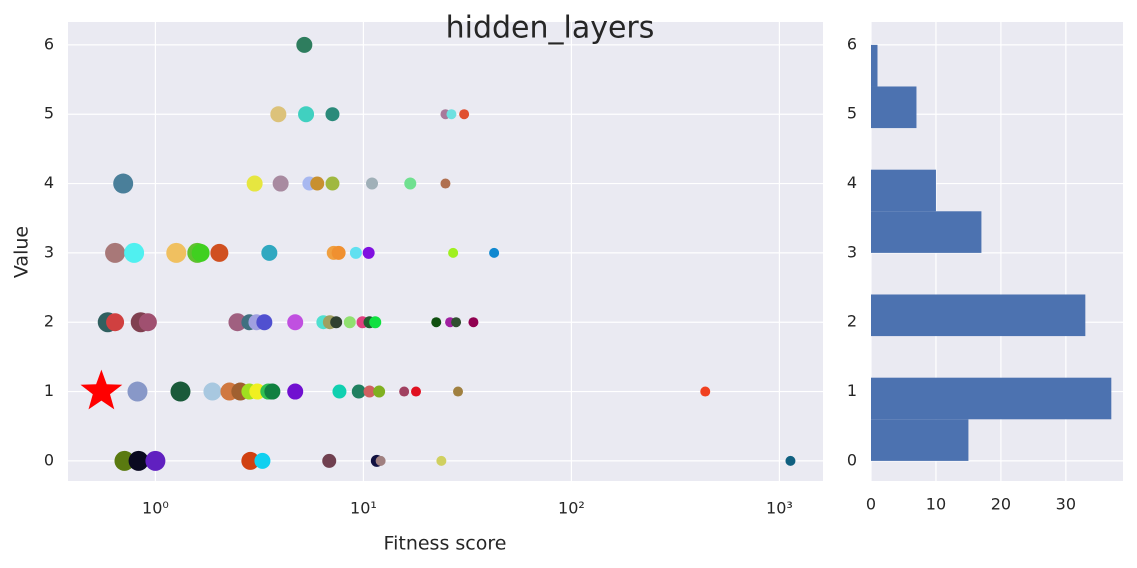 This screenshot has width=1137, height=568. What do you see at coordinates (871, 504) in the screenshot?
I see `x-tick-label: 0` at bounding box center [871, 504].